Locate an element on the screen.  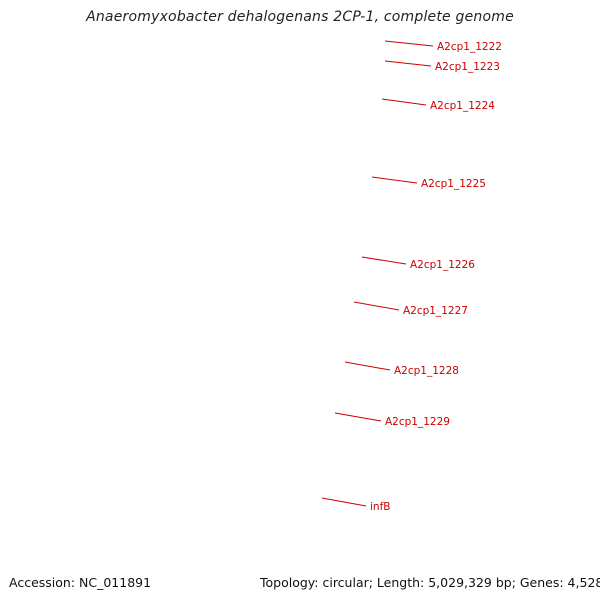
gene-label: A2cp1_1222 is located at coordinates (469, 47).